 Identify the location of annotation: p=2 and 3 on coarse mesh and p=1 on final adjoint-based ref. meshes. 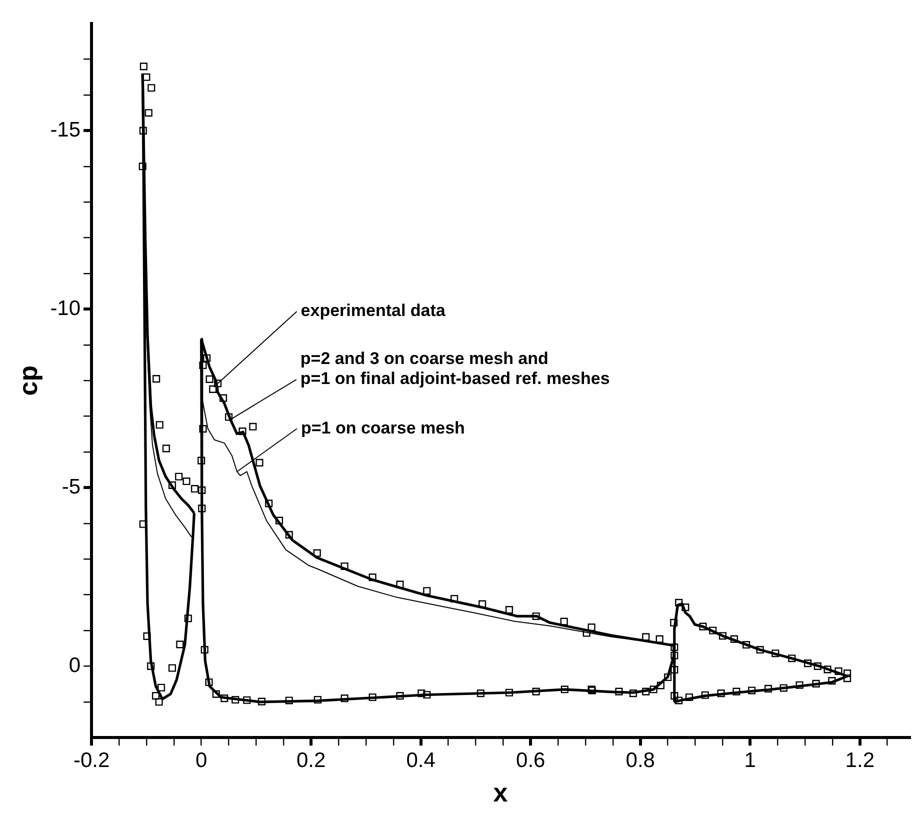
(455, 368).